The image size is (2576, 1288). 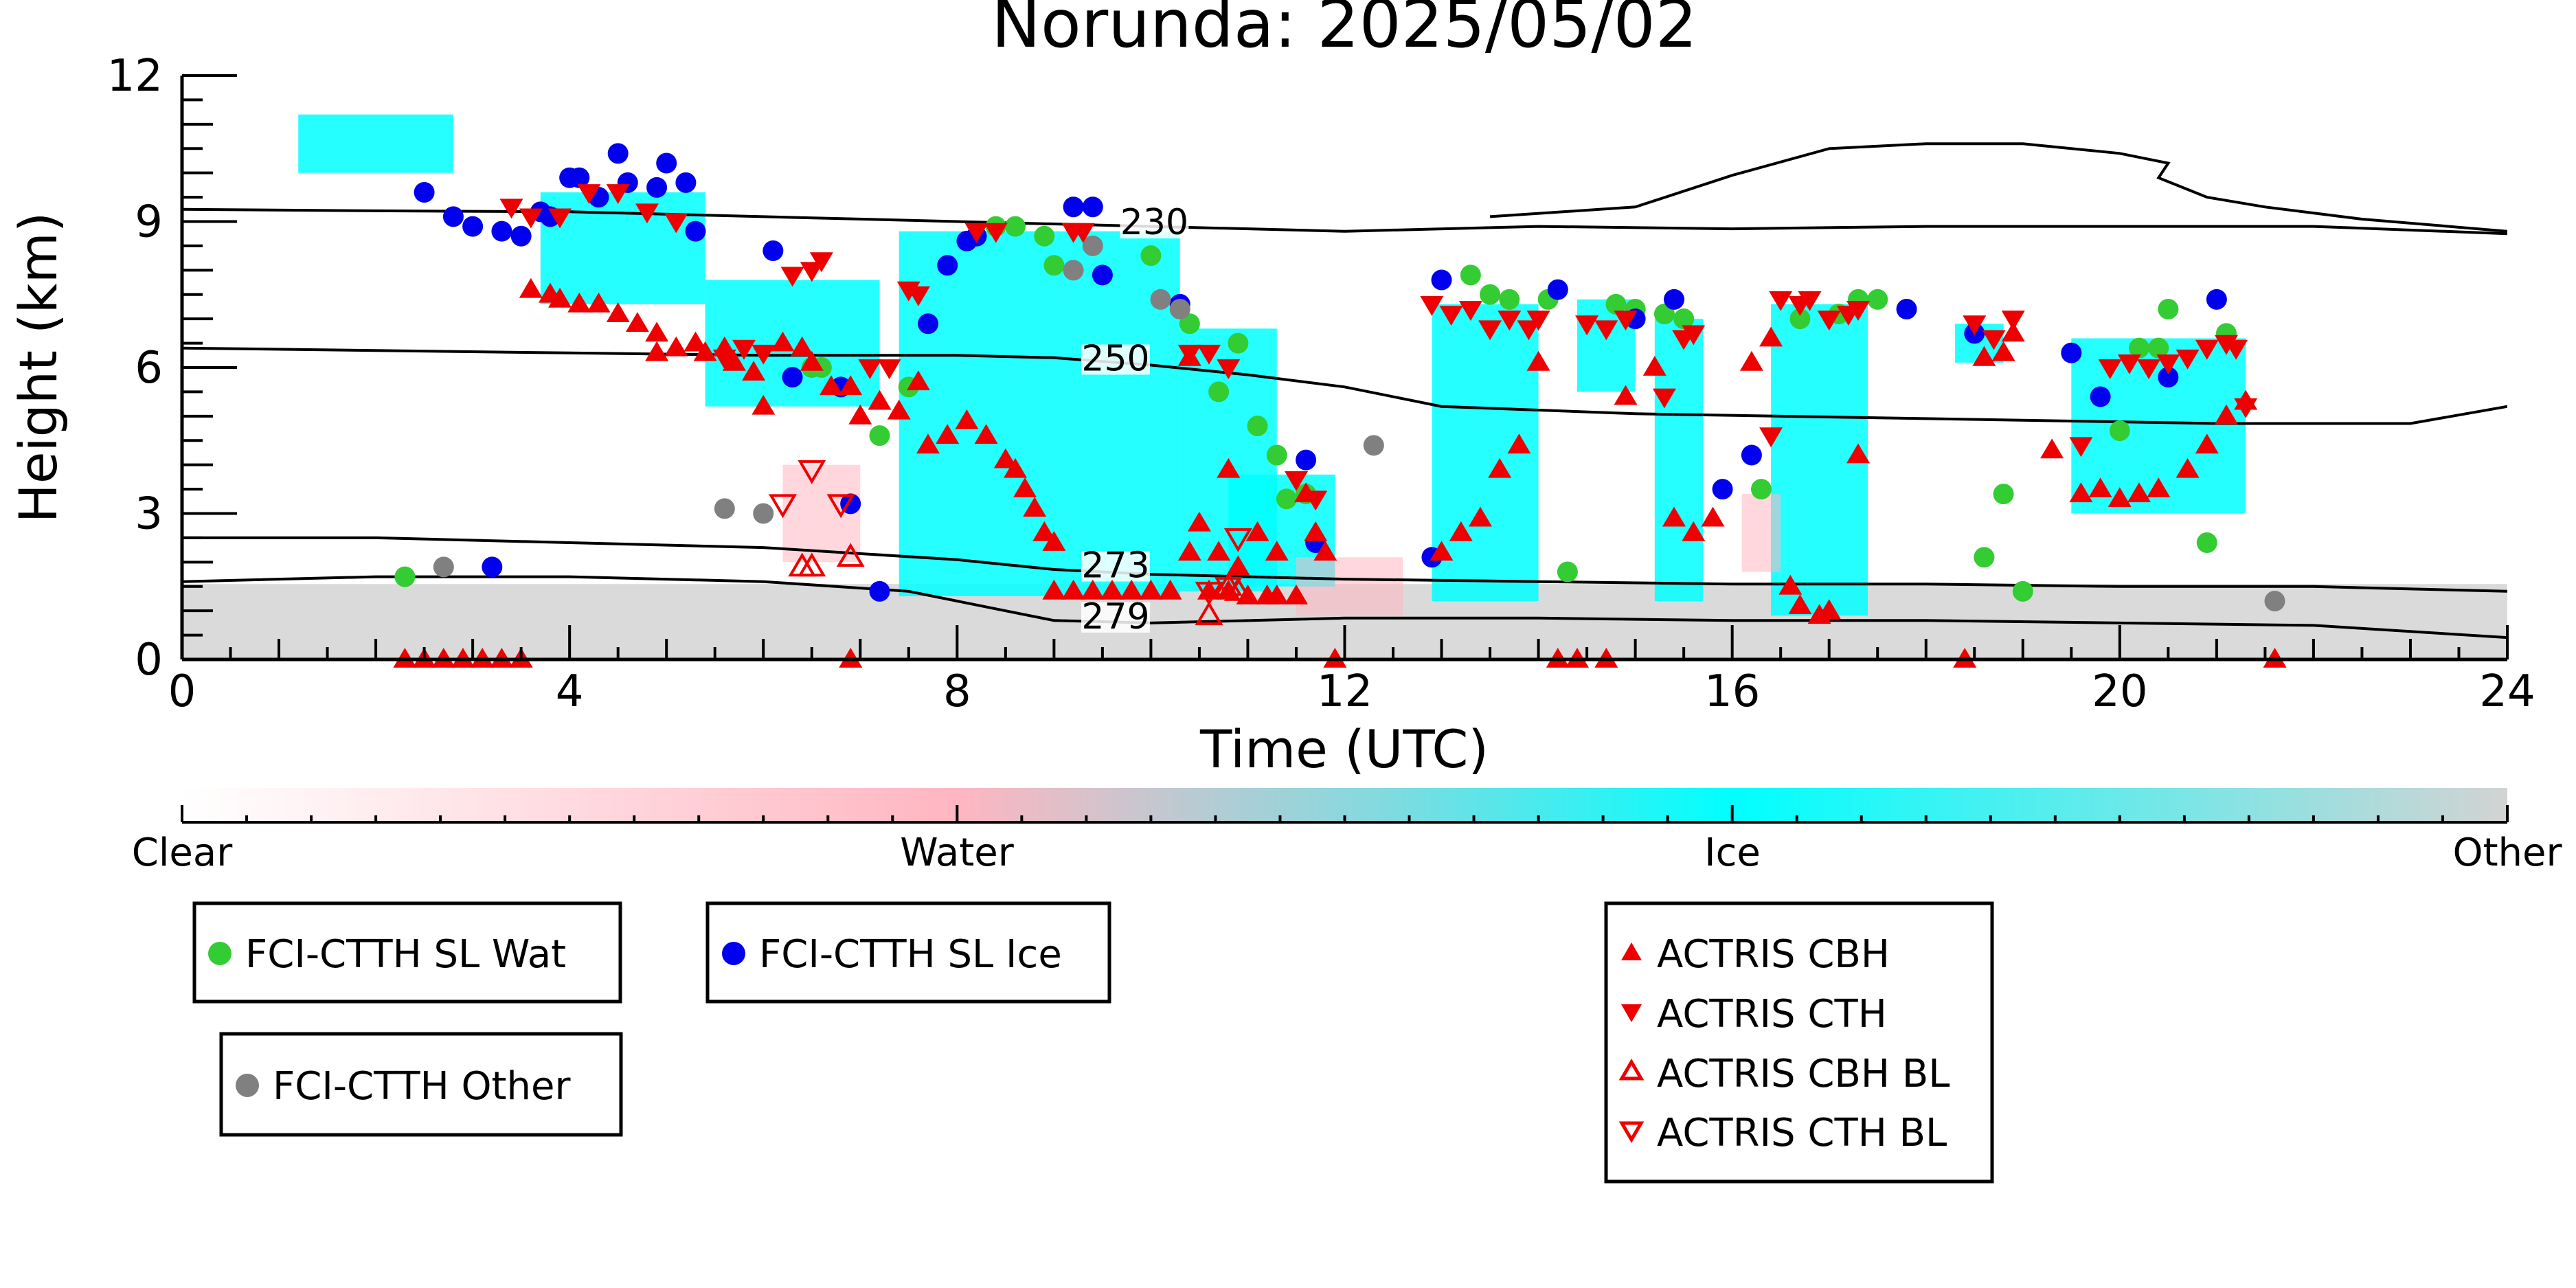 I want to click on colorbar-ticks, so click(x=1345, y=814).